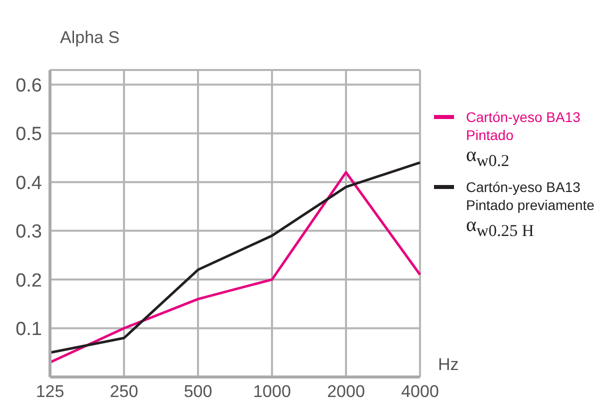  What do you see at coordinates (29, 232) in the screenshot?
I see `y-tick-label: 0.3` at bounding box center [29, 232].